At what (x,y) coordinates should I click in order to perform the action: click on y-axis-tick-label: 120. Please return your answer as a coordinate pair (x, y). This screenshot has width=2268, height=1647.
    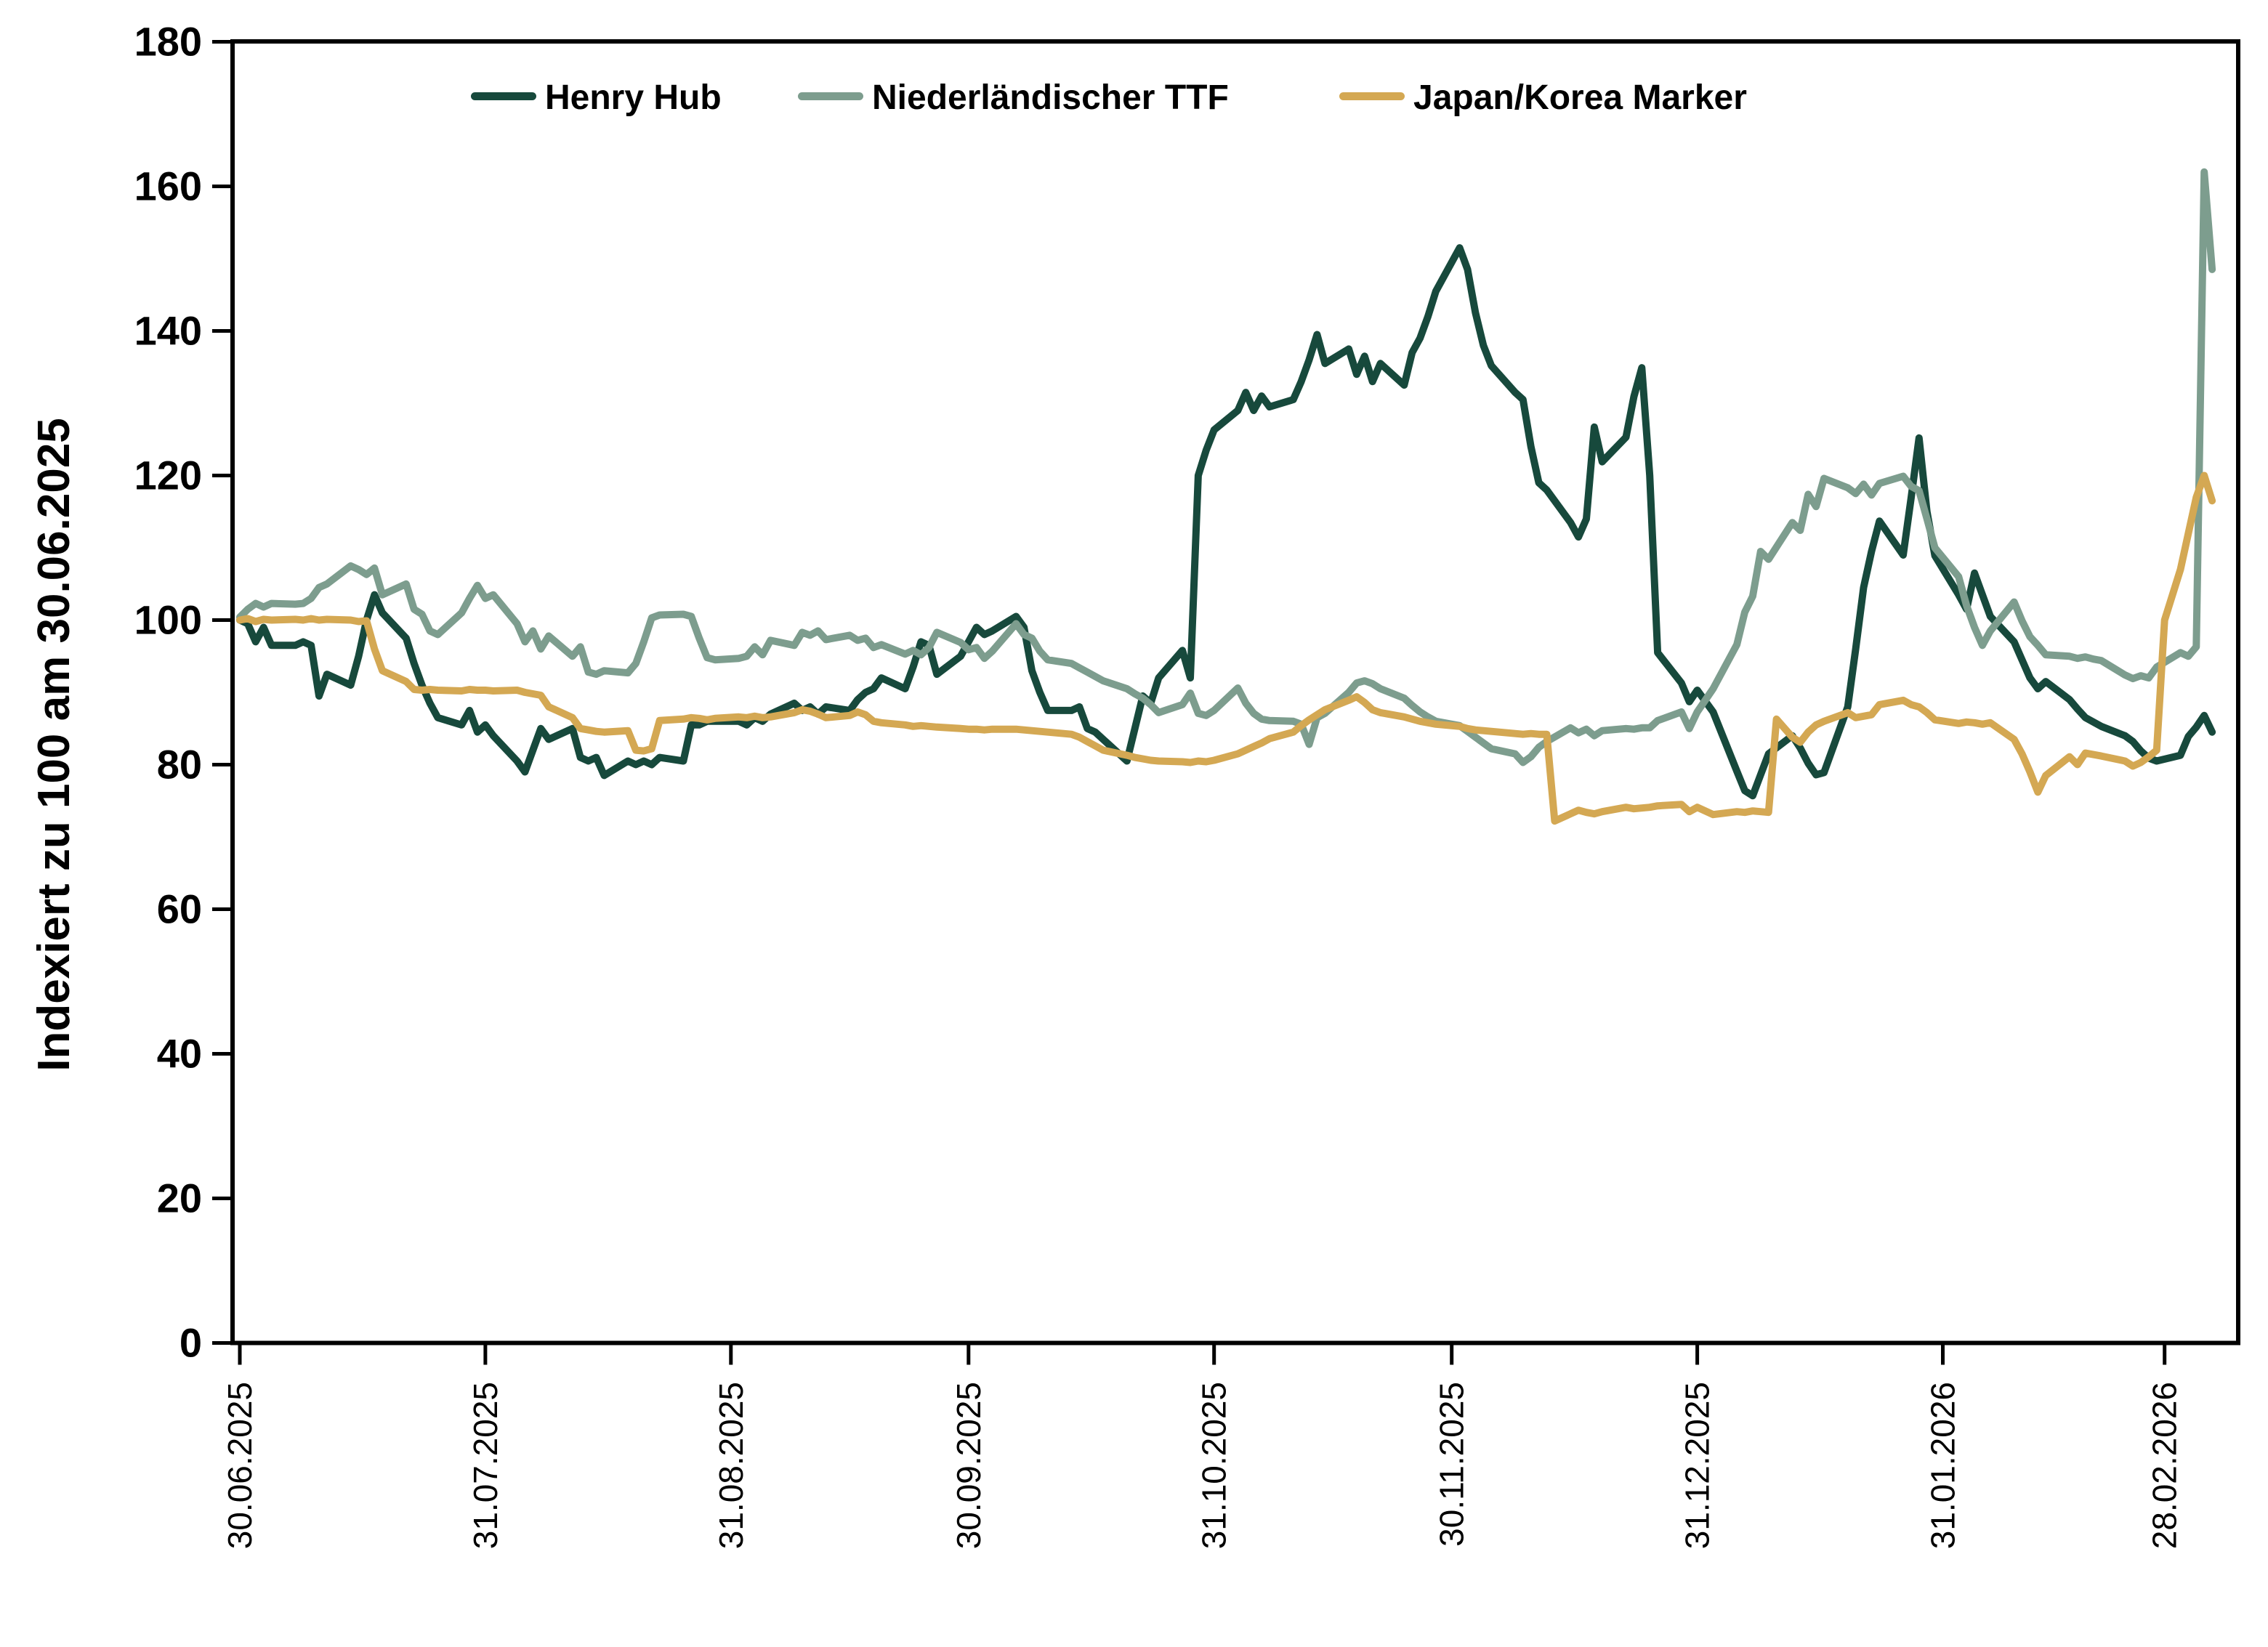
    Looking at the image, I should click on (168, 475).